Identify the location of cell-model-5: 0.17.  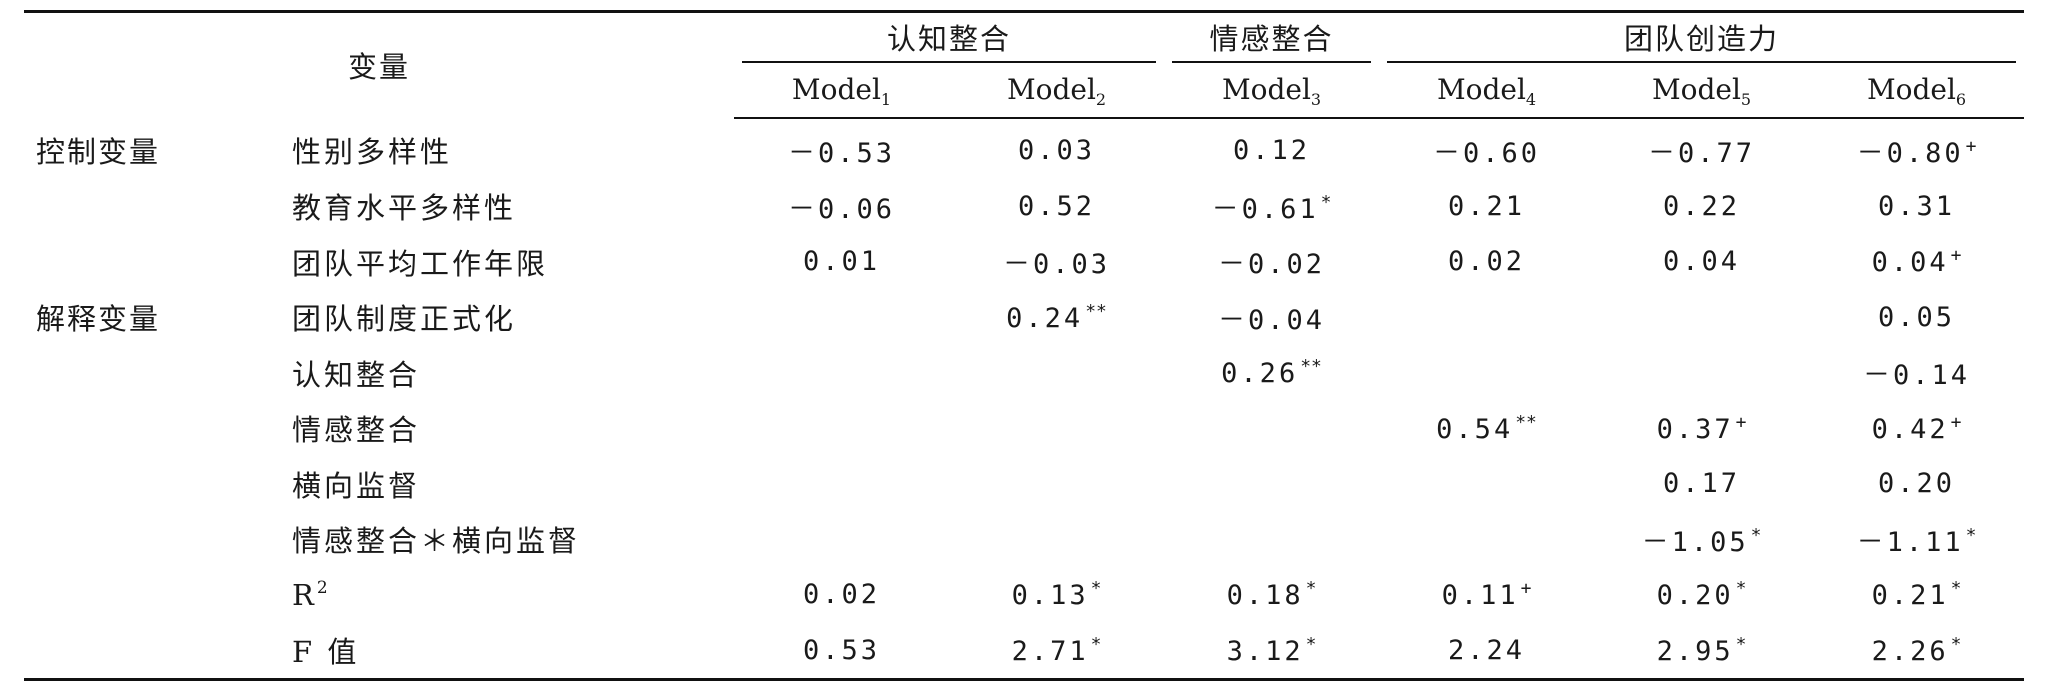
(1701, 484).